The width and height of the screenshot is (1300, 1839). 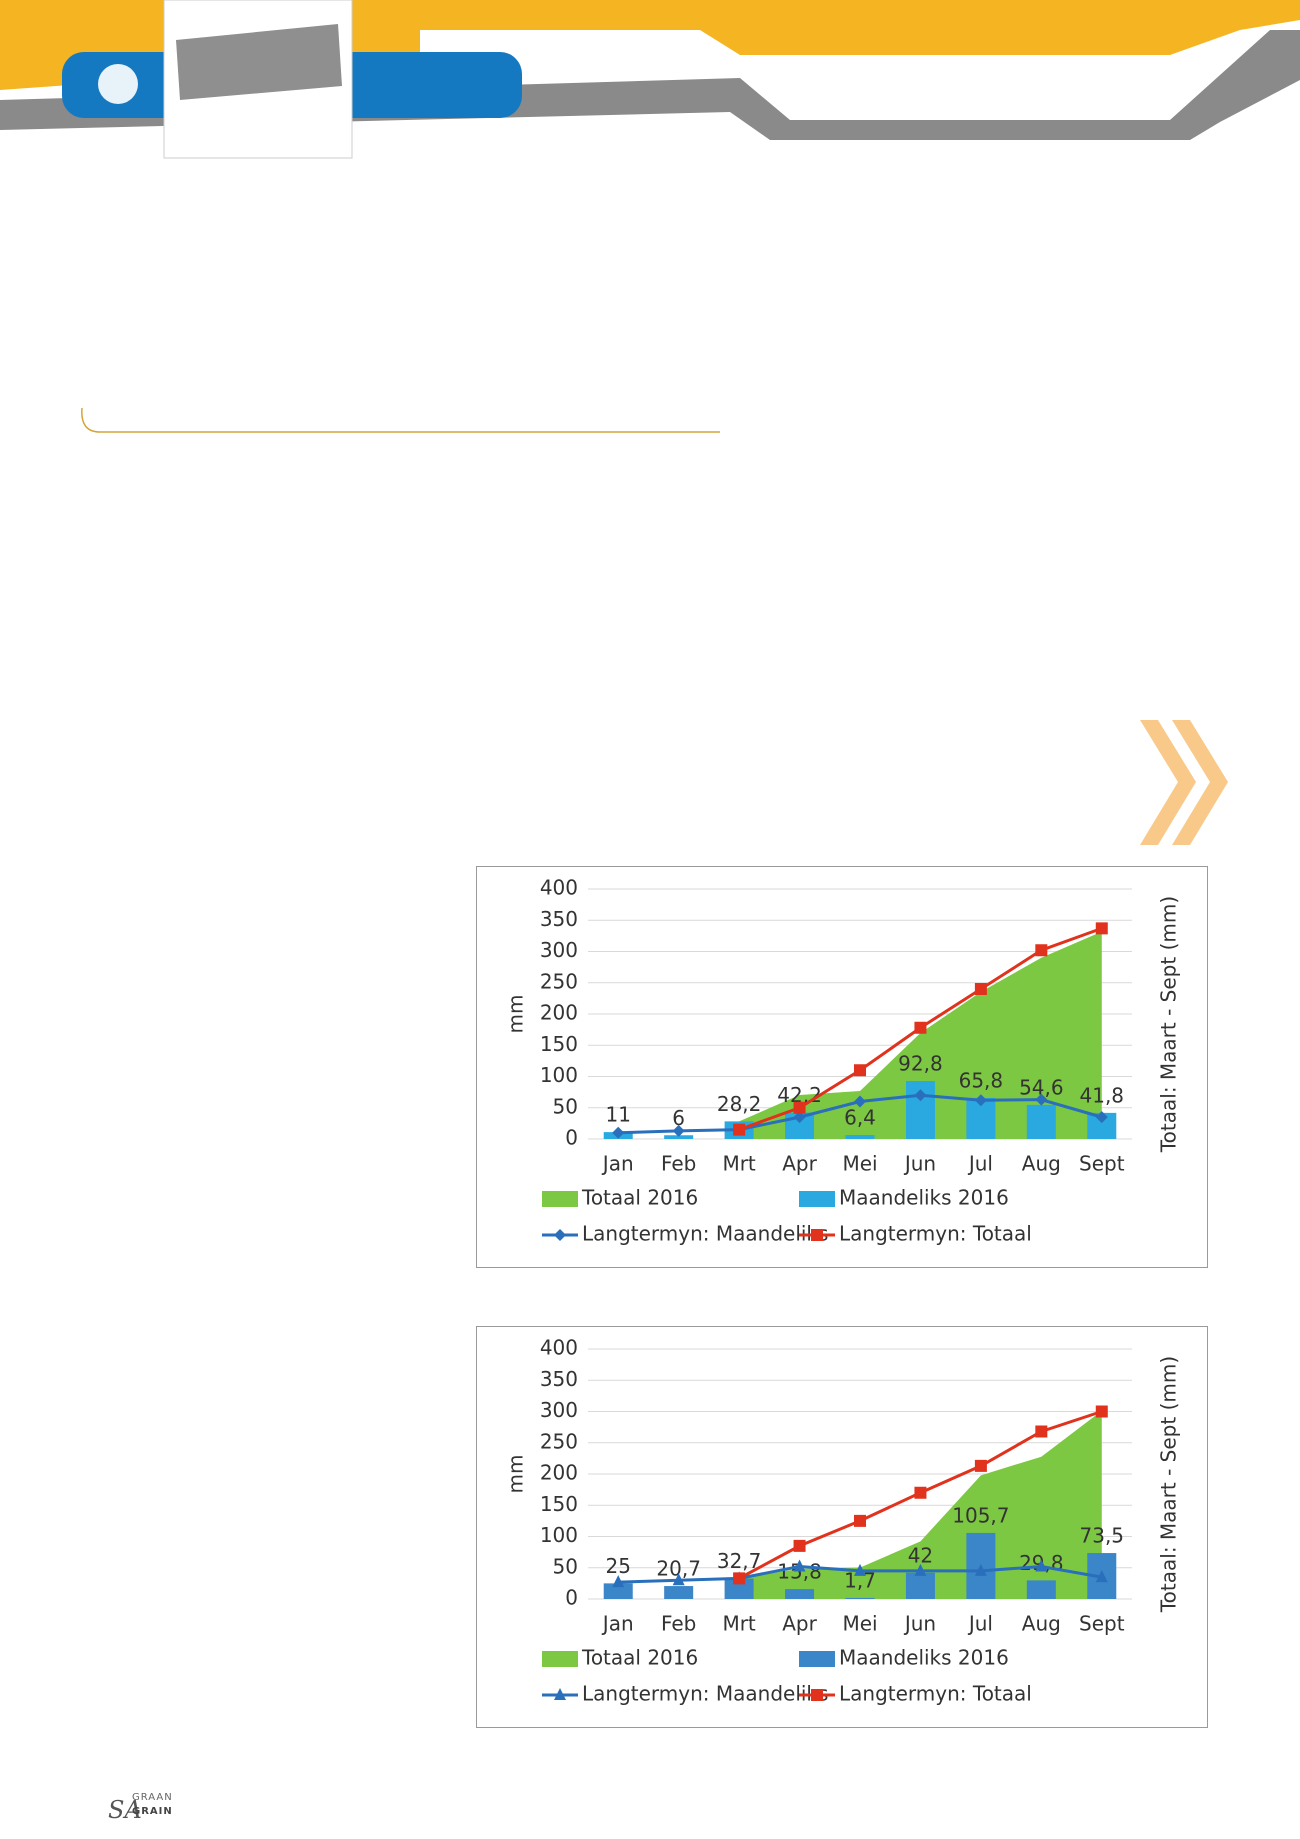 I want to click on y-tick-label: 300, so click(x=559, y=950).